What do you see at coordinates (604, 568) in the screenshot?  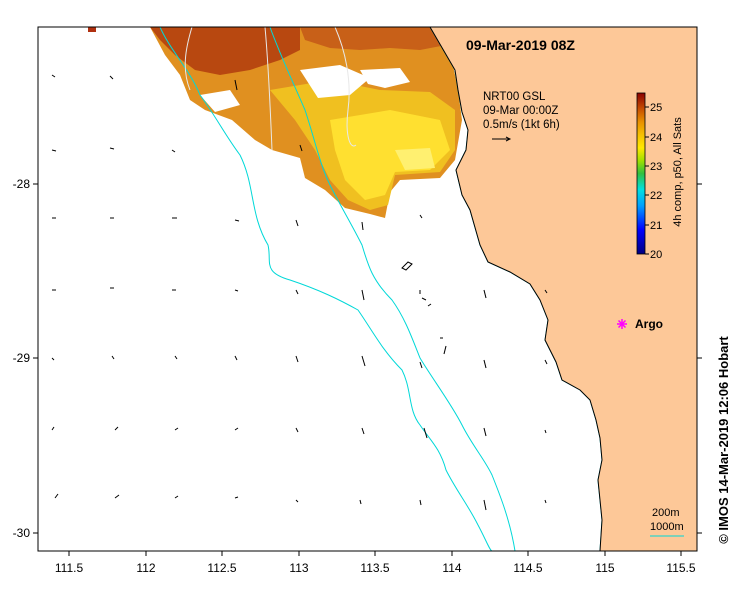 I see `x-tick-label: 115` at bounding box center [604, 568].